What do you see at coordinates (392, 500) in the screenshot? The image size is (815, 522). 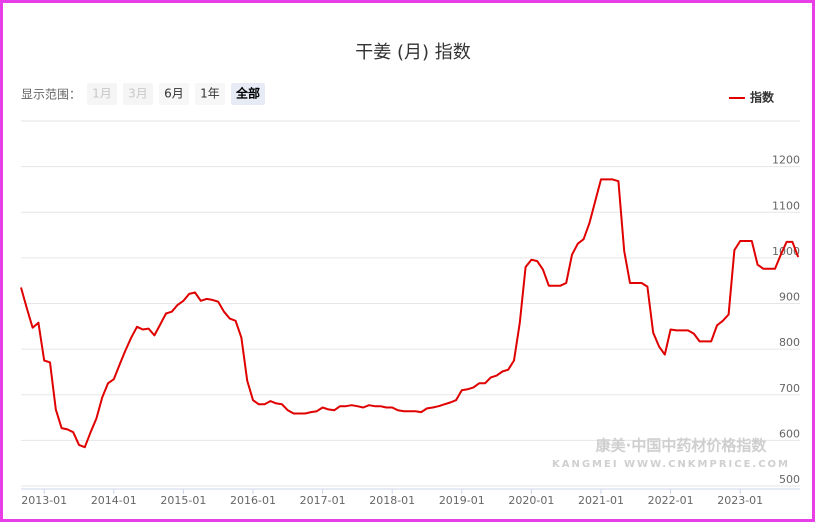 I see `x-tick-label: 2018-01` at bounding box center [392, 500].